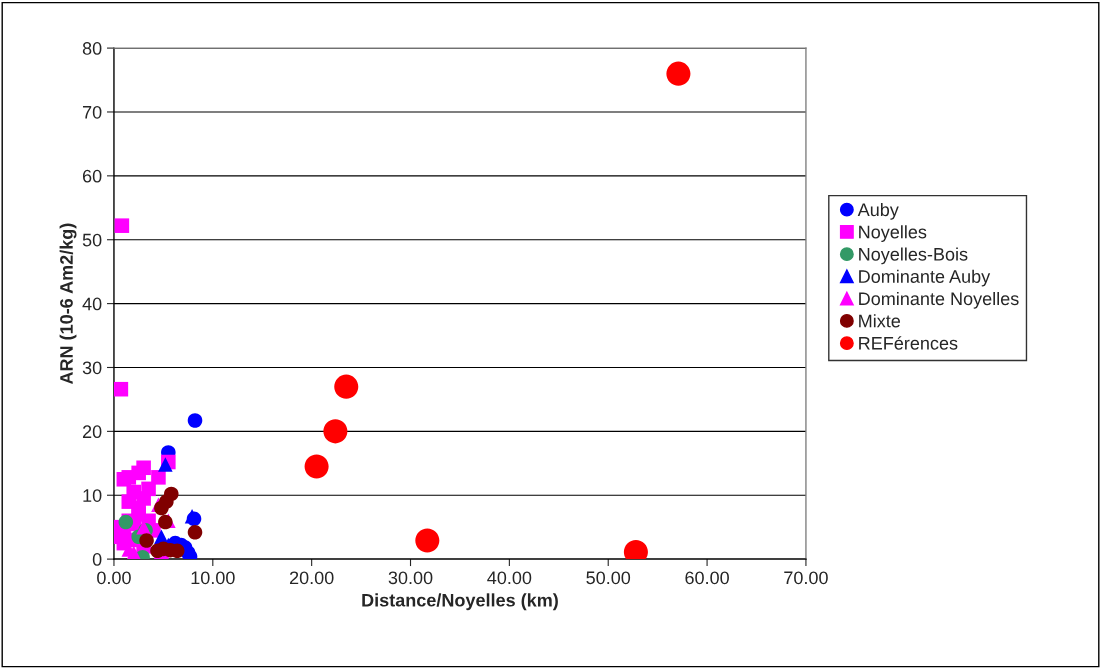  I want to click on legend-label: Mixte, so click(880, 321).